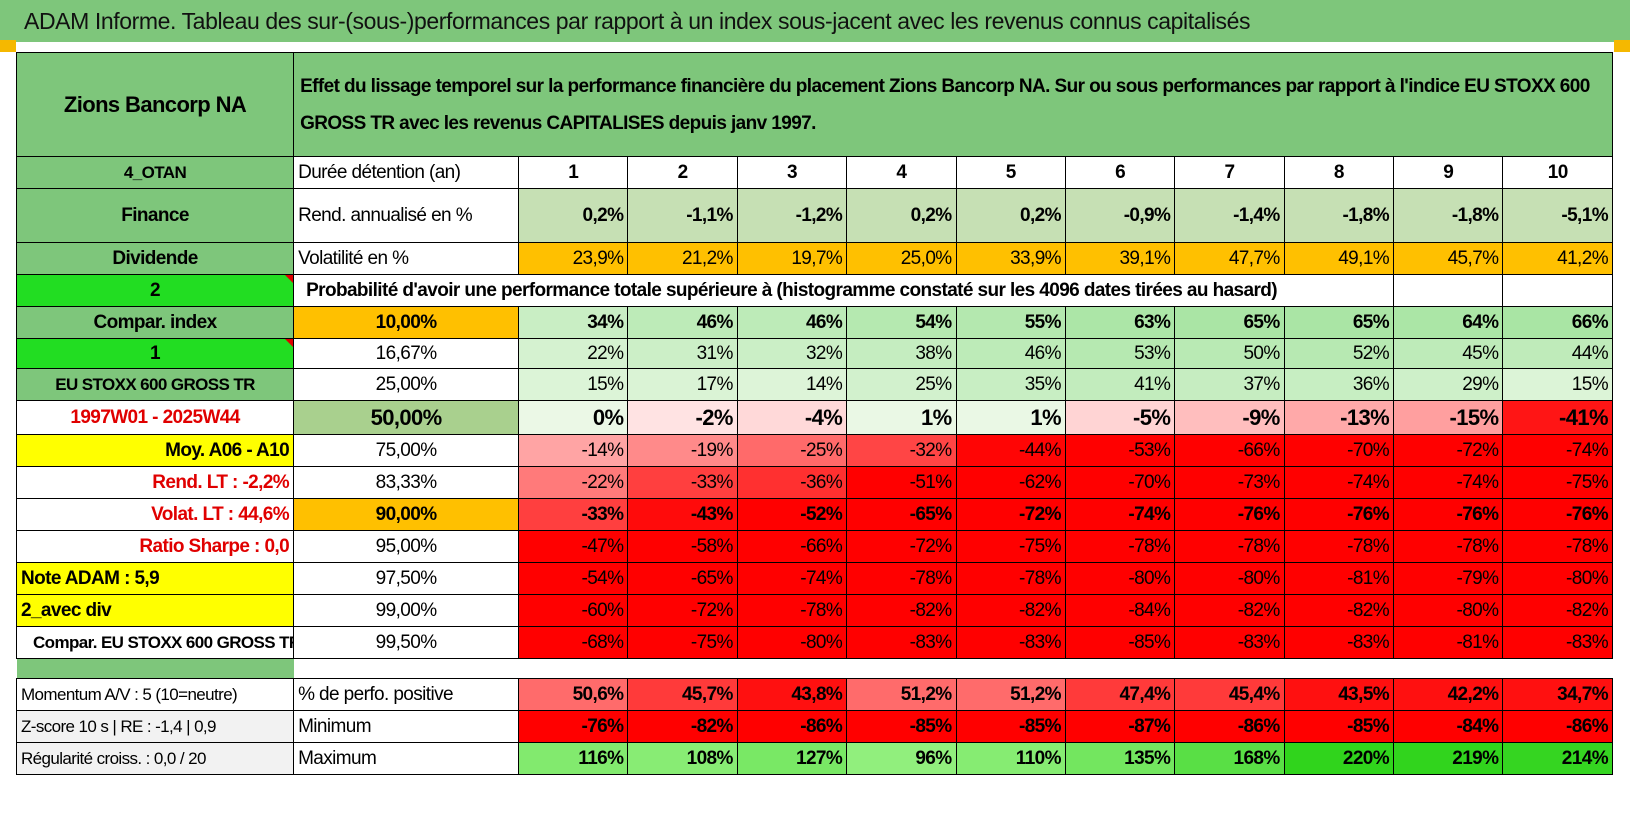  What do you see at coordinates (1010, 172) in the screenshot?
I see `year-header: 5` at bounding box center [1010, 172].